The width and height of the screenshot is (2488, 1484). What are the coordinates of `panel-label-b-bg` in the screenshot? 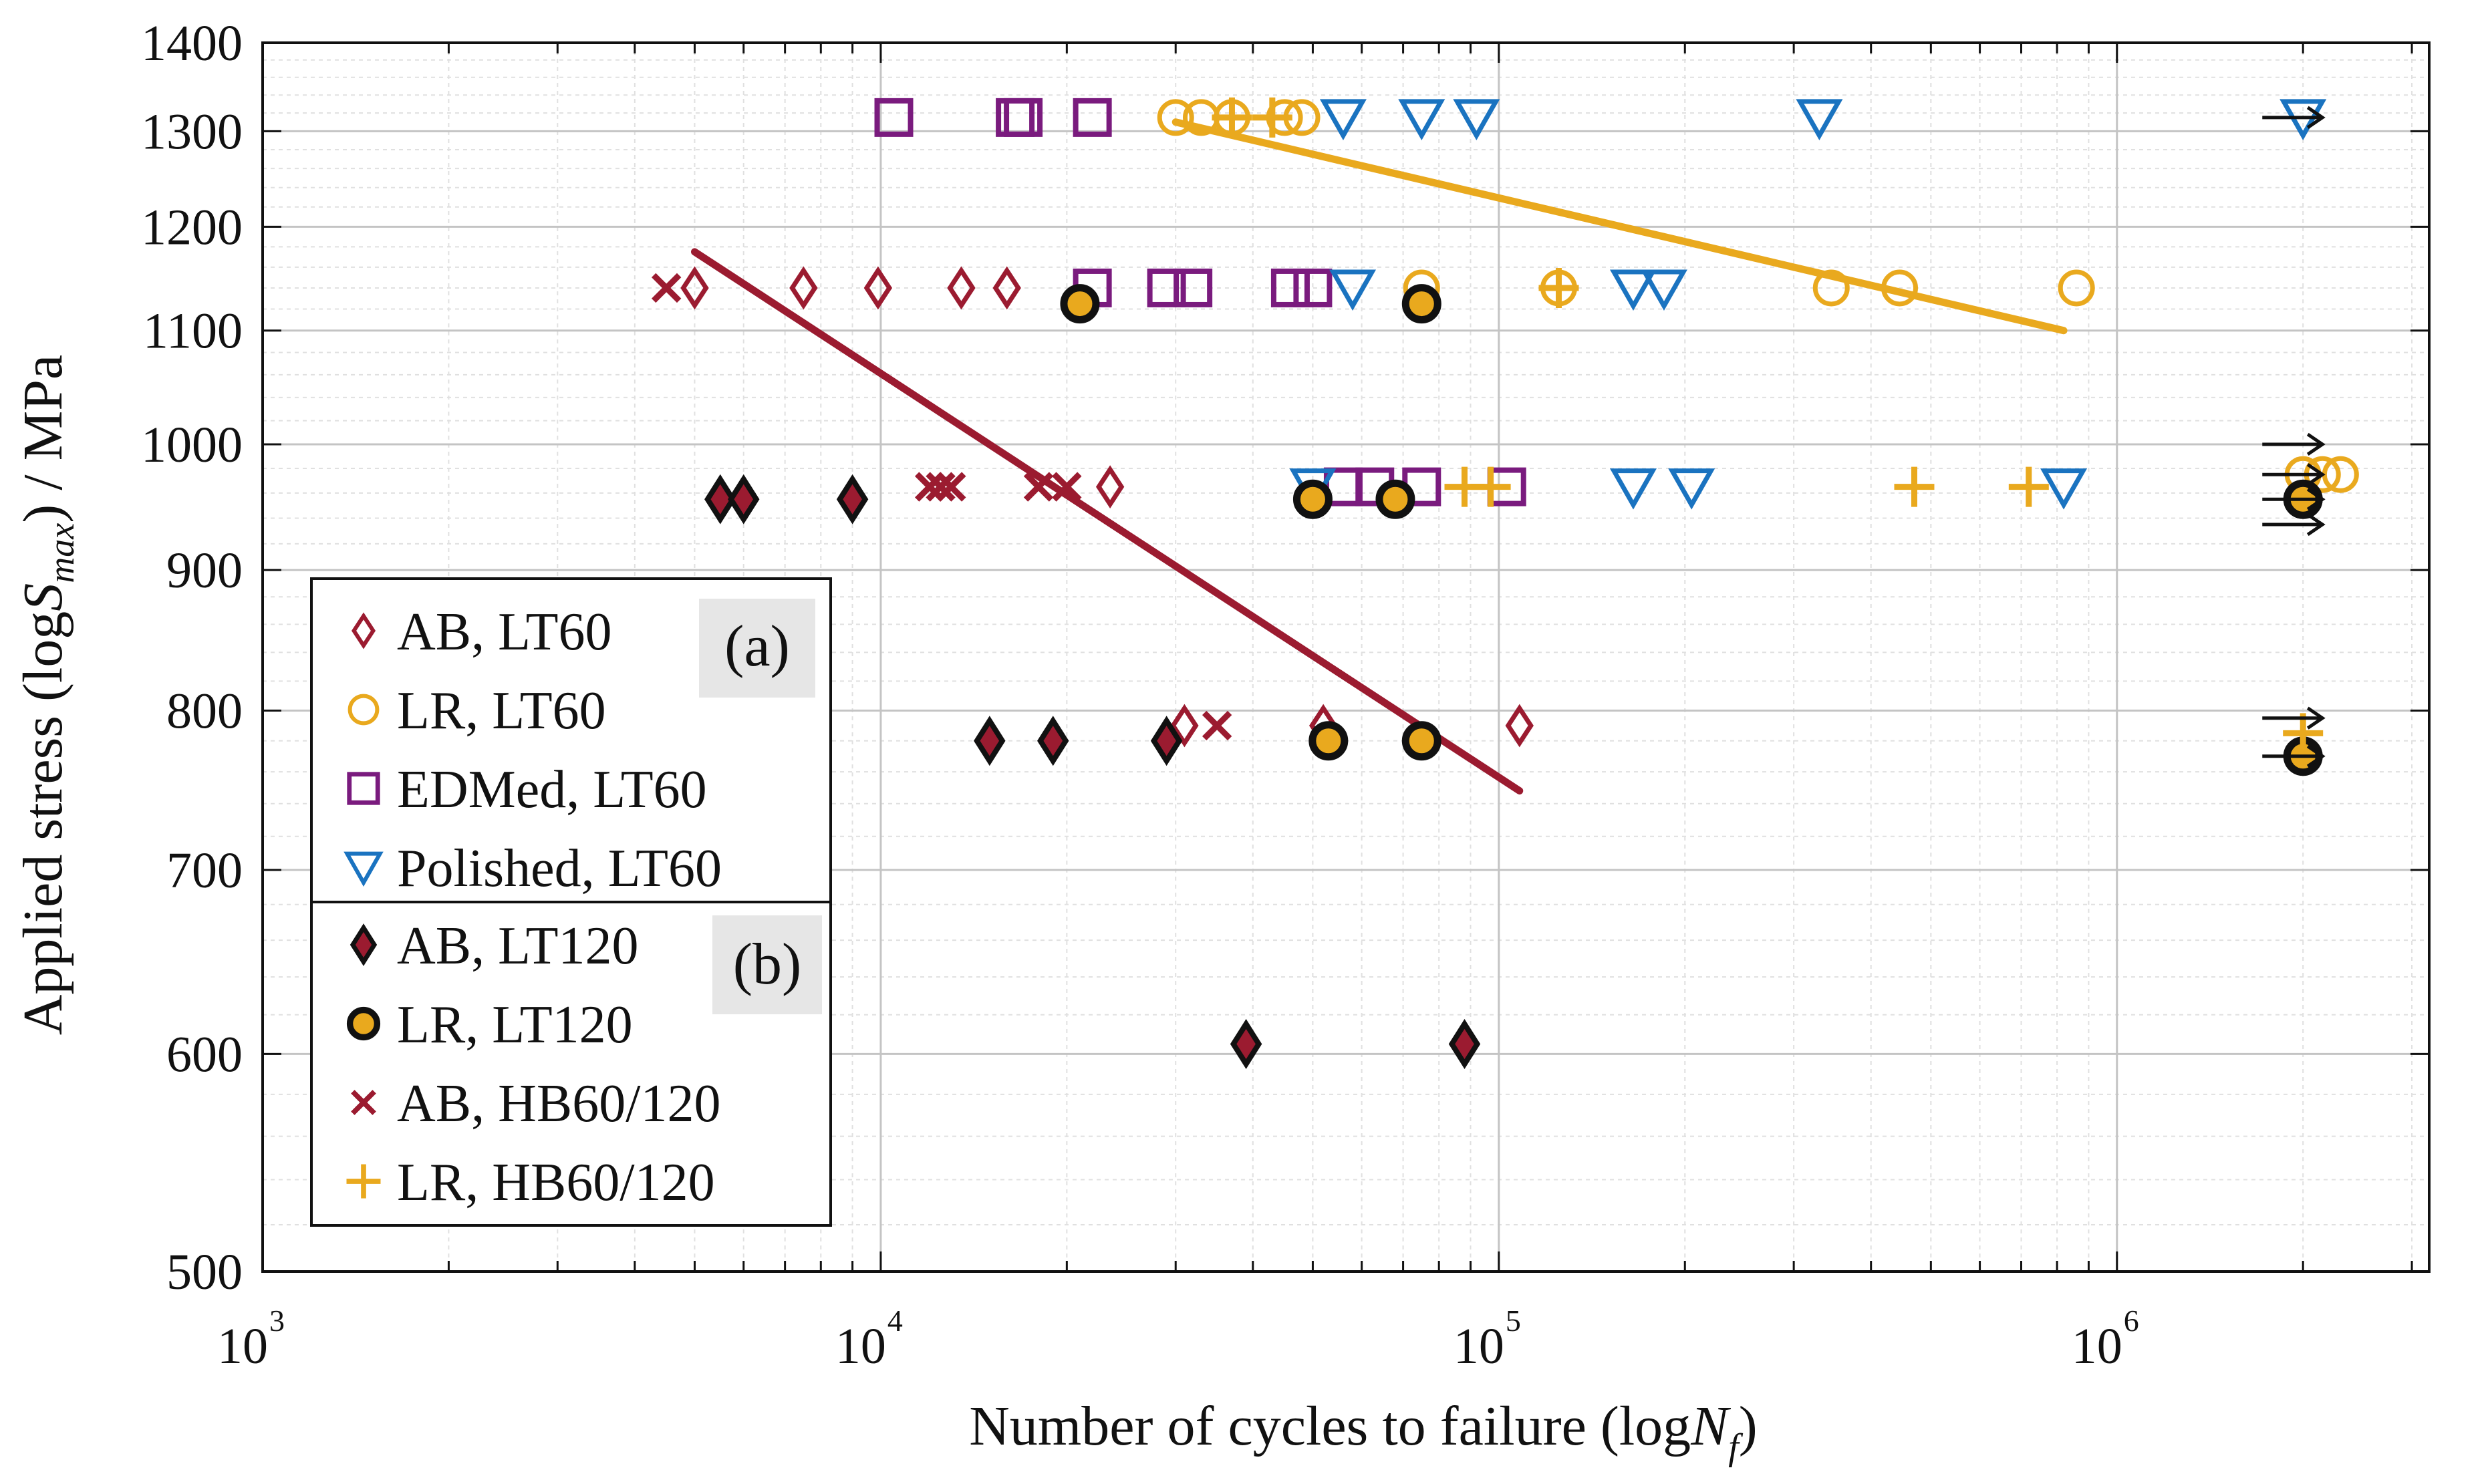 It's located at (767, 965).